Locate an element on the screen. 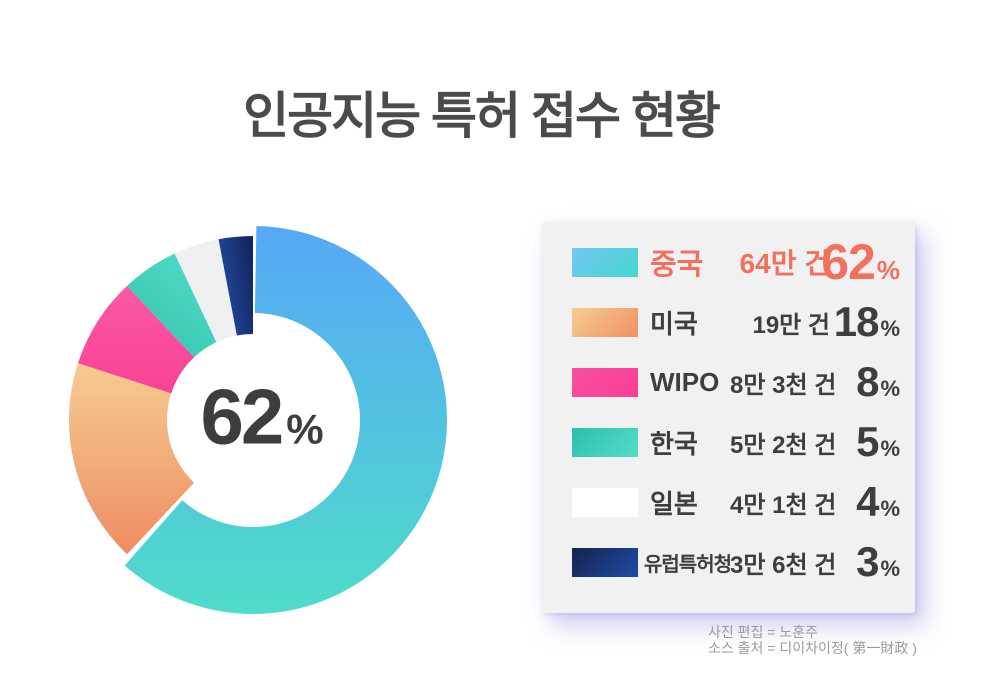  legend-row-korea: 한국 5만 2천 건 5% is located at coordinates (728, 442).